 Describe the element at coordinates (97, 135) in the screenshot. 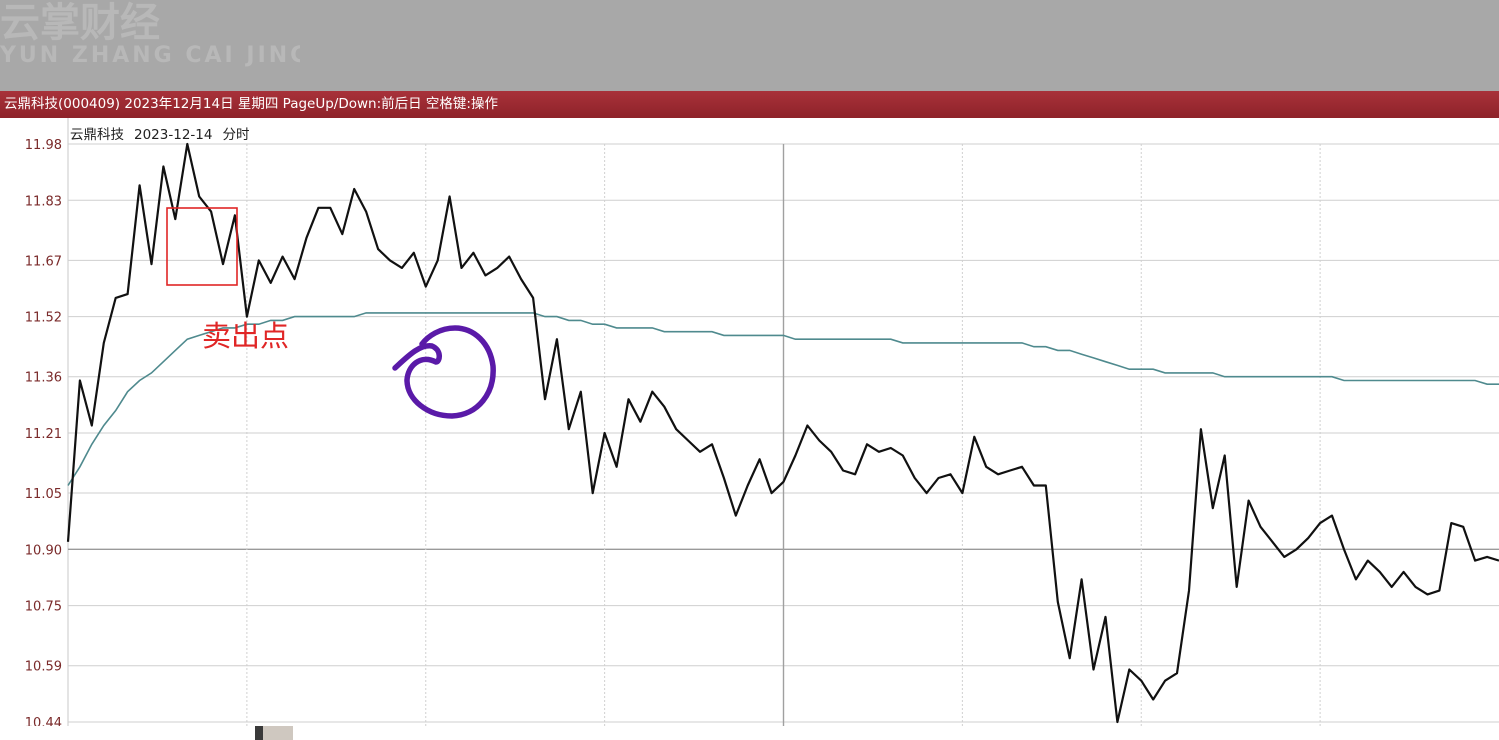

I see `caption-stock-name: 云鼎科技` at that location.